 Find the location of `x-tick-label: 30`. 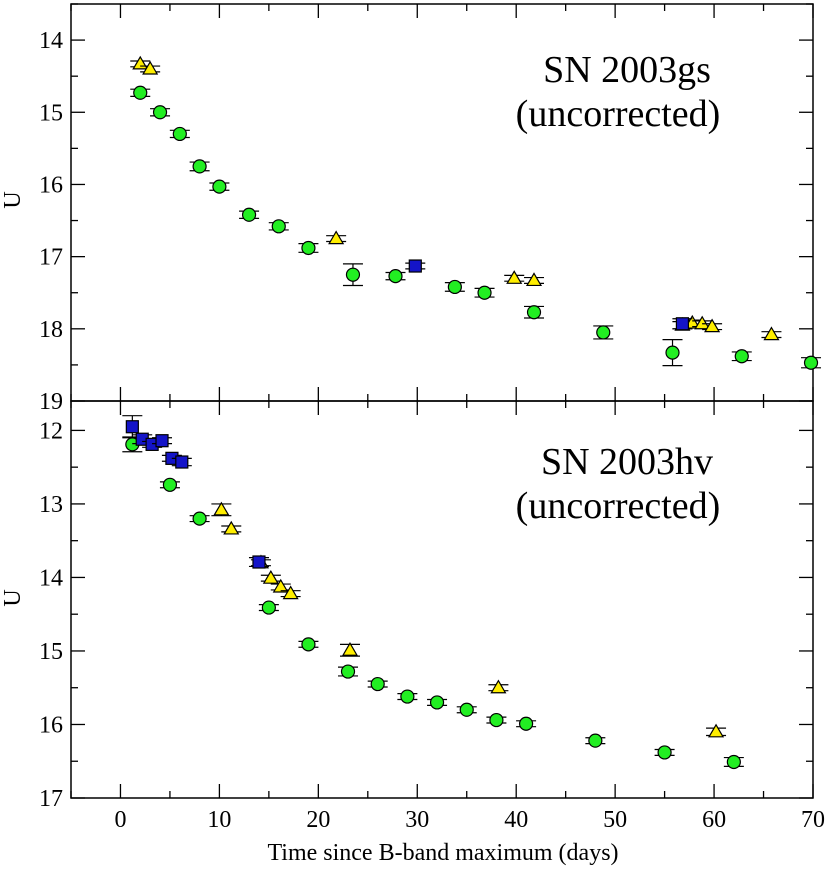

x-tick-label: 30 is located at coordinates (417, 820).